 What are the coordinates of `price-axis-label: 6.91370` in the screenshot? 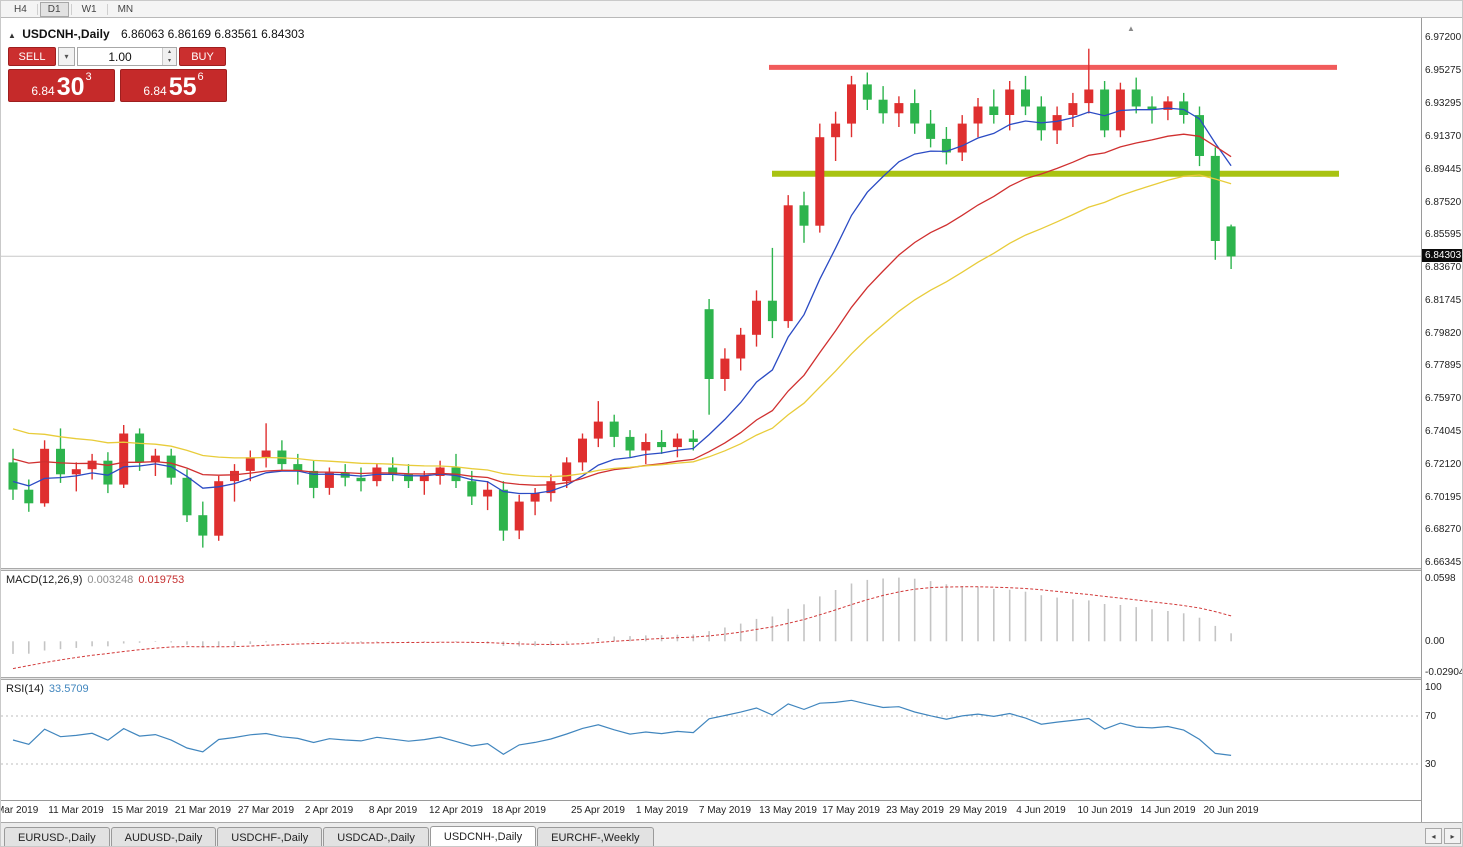 It's located at (1443, 136).